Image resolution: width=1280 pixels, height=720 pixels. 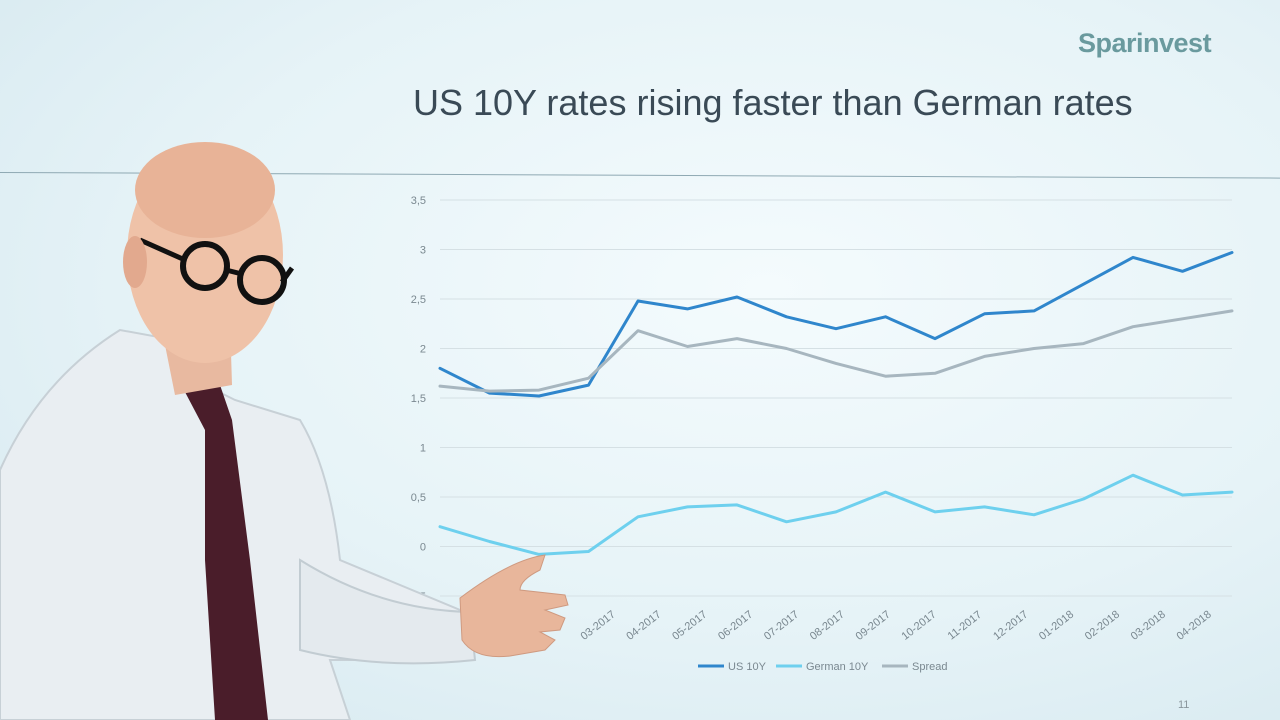 I want to click on y-tick-label: 2,5, so click(x=418, y=300).